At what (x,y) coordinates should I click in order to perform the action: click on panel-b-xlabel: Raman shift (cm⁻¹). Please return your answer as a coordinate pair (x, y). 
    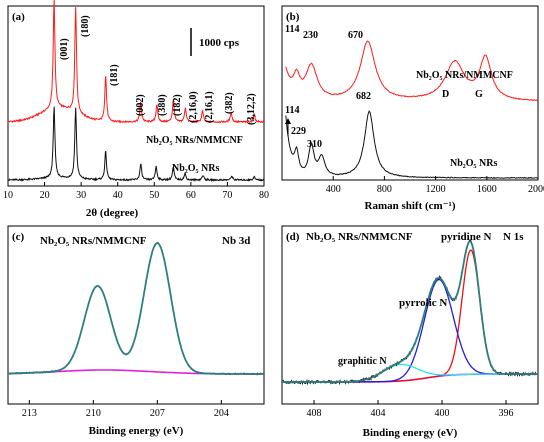
    Looking at the image, I should click on (410, 206).